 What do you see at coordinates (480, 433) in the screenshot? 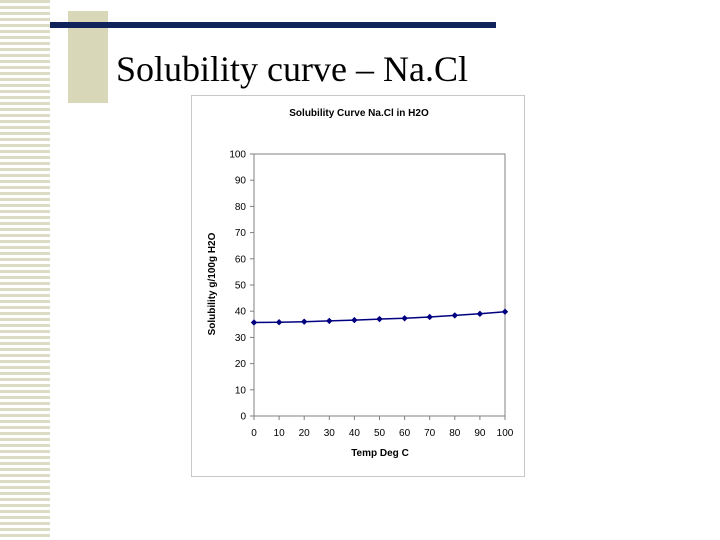
I see `x-tick-label: 90` at bounding box center [480, 433].